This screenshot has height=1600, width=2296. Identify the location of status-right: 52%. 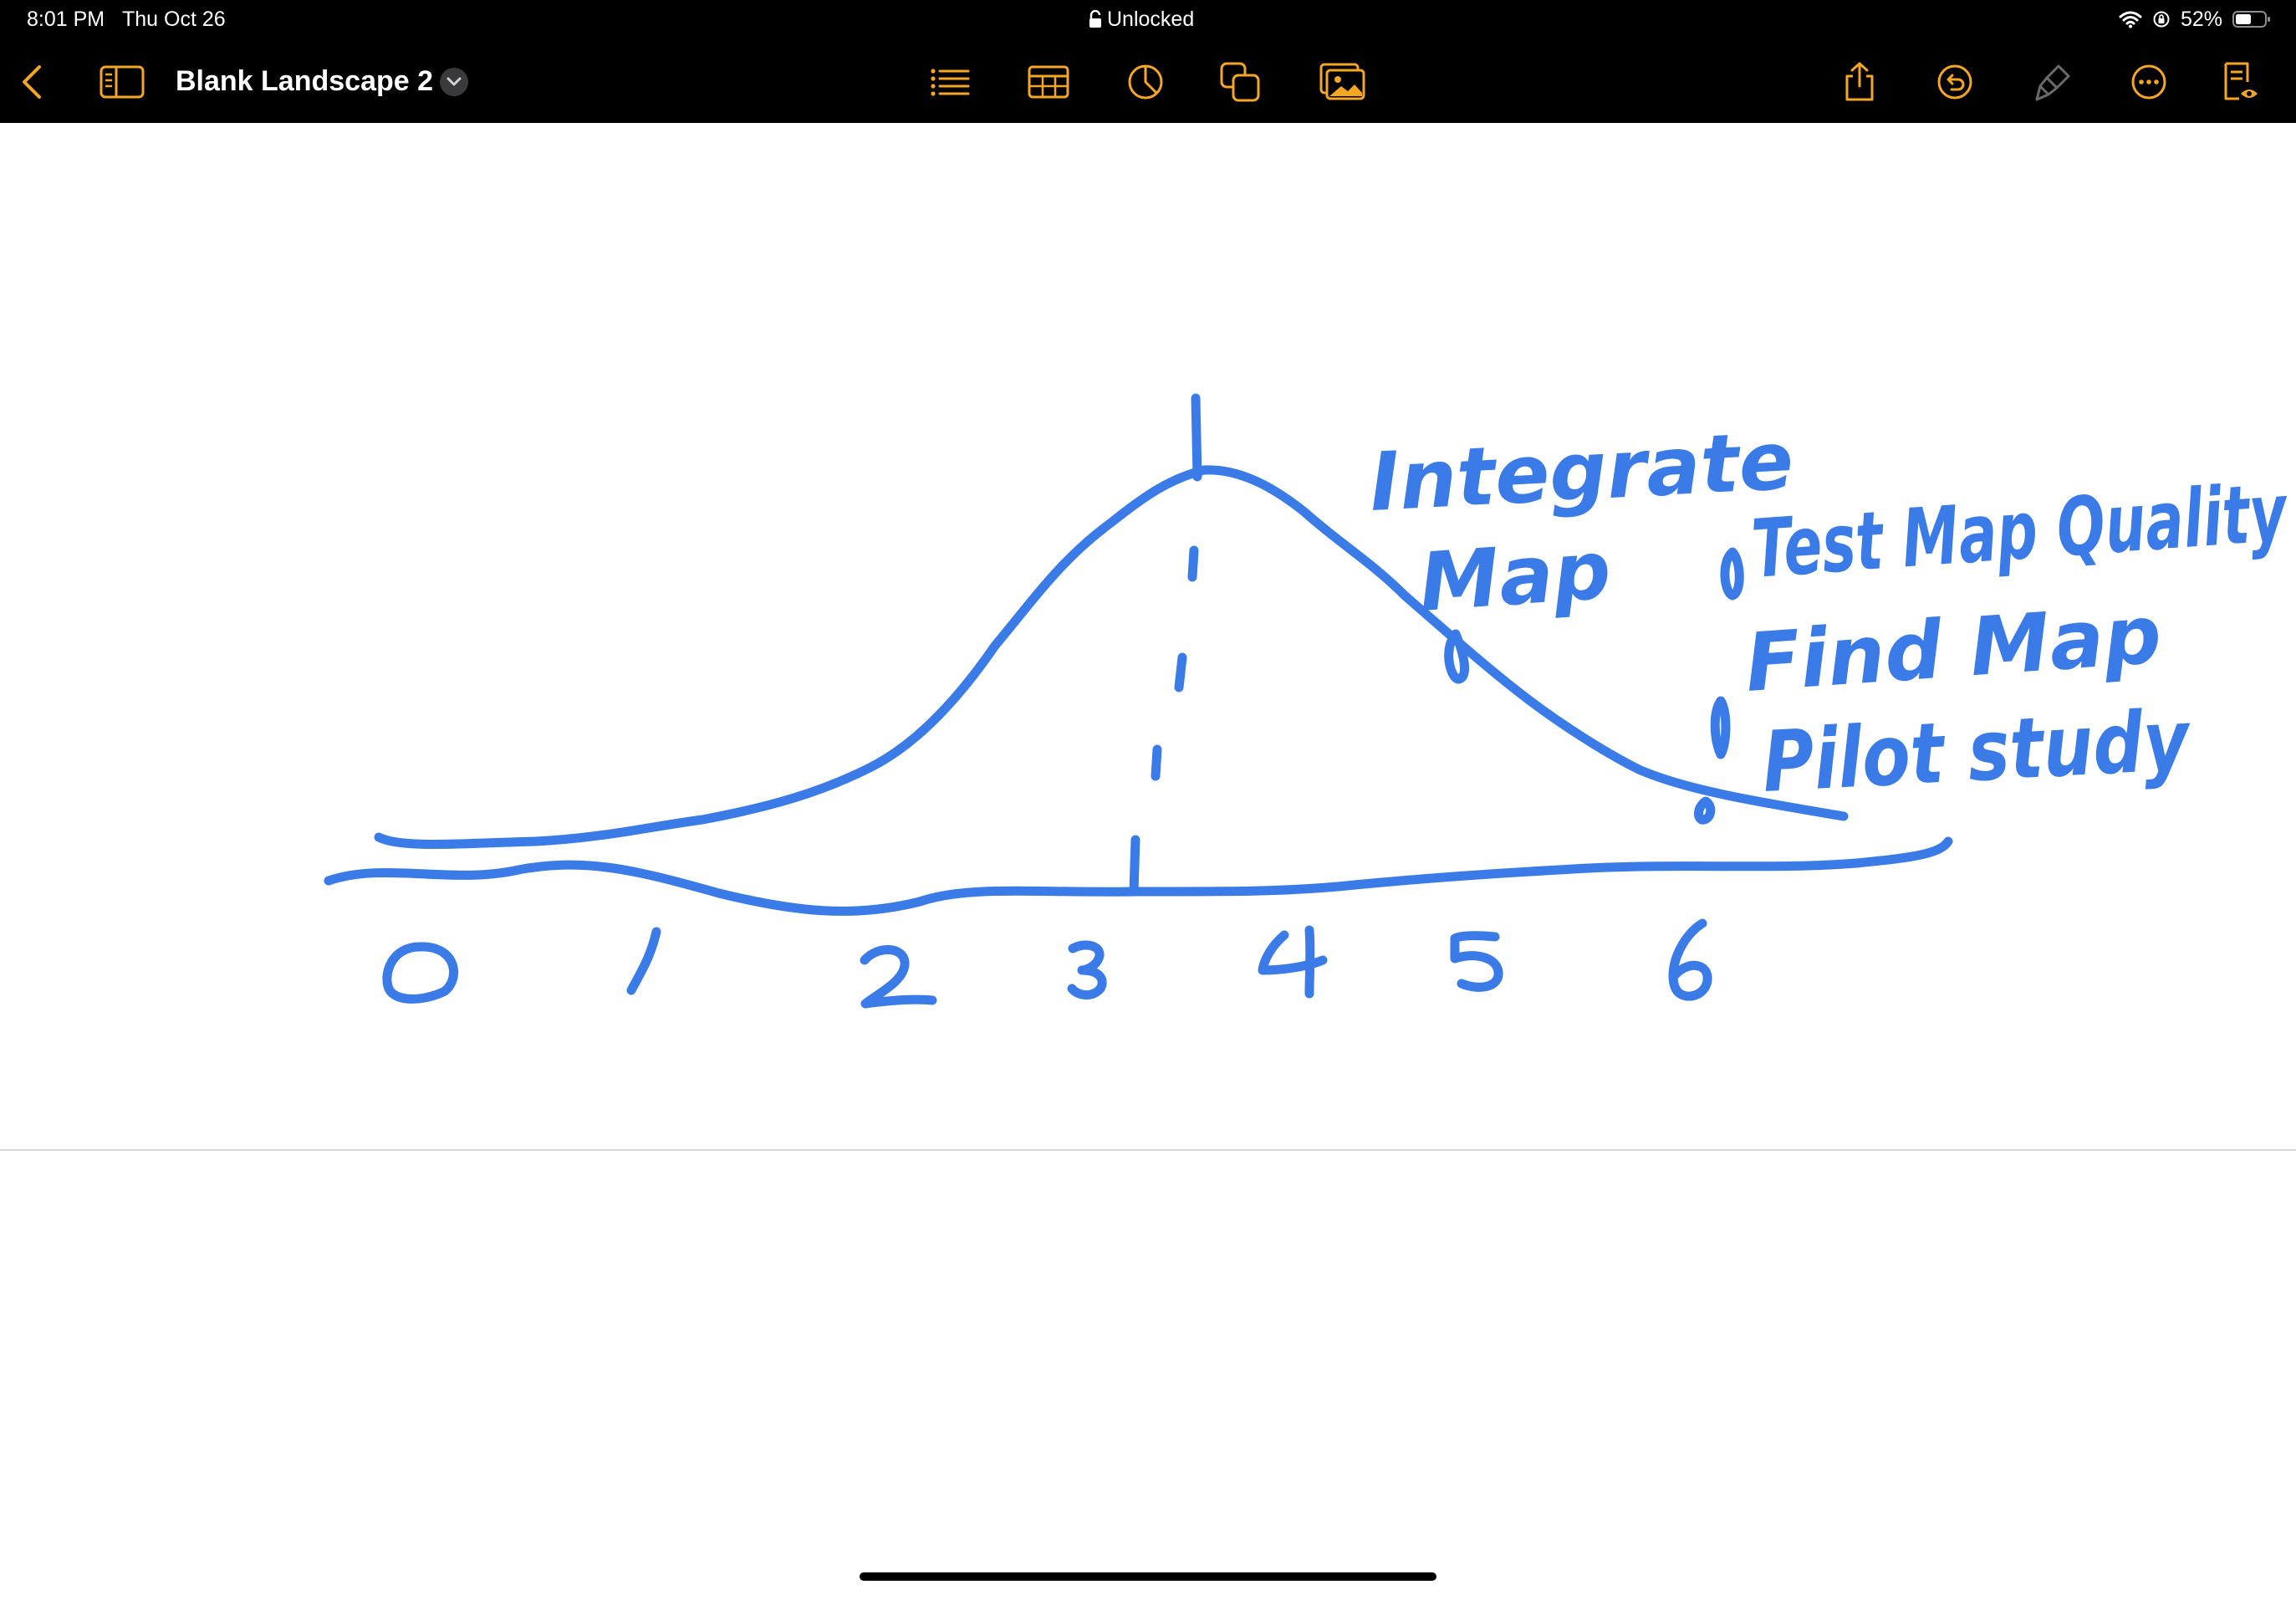
(2195, 19).